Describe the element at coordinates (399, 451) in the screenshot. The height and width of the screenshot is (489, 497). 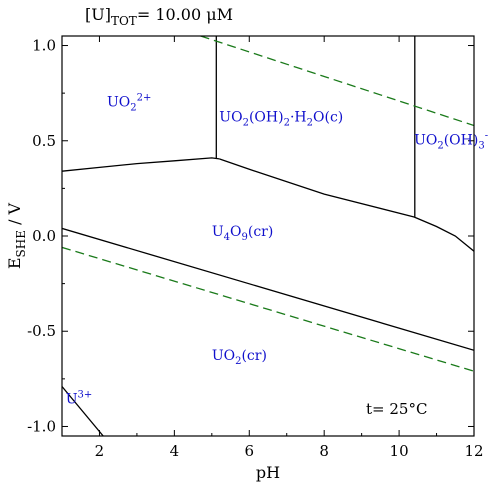
I see `x-tick-label: 10` at that location.